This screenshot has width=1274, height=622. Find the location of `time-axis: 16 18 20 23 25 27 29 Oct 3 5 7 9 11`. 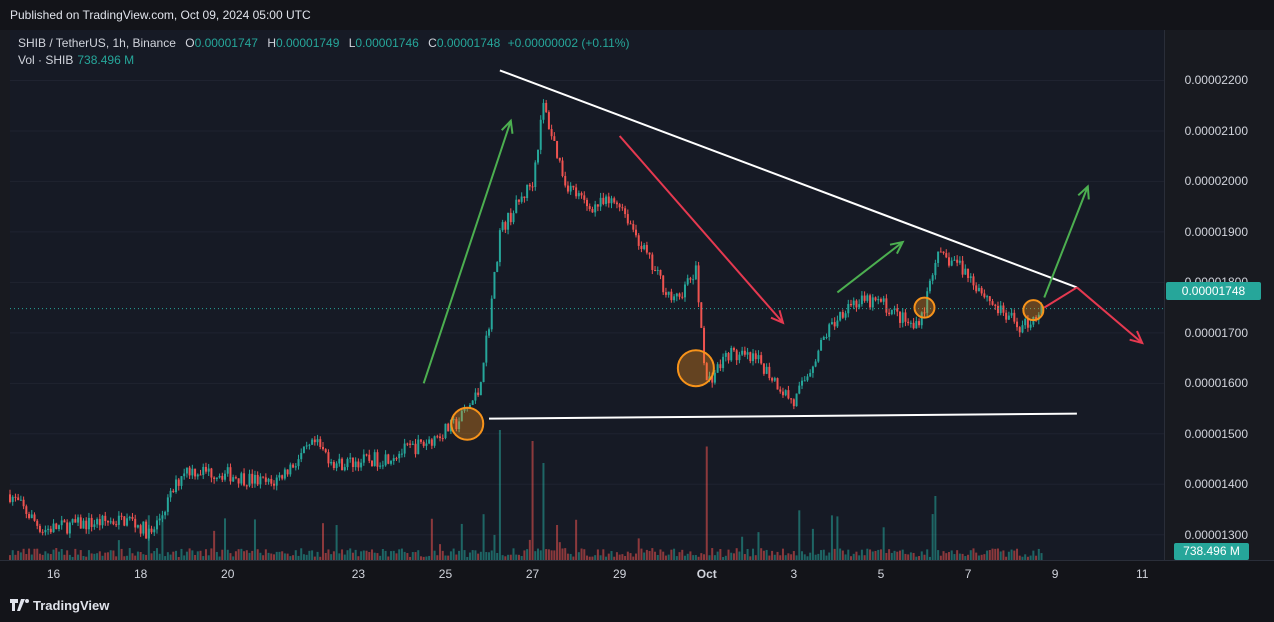

time-axis: 16 18 20 23 25 27 29 Oct 3 5 7 9 11 is located at coordinates (637, 573).